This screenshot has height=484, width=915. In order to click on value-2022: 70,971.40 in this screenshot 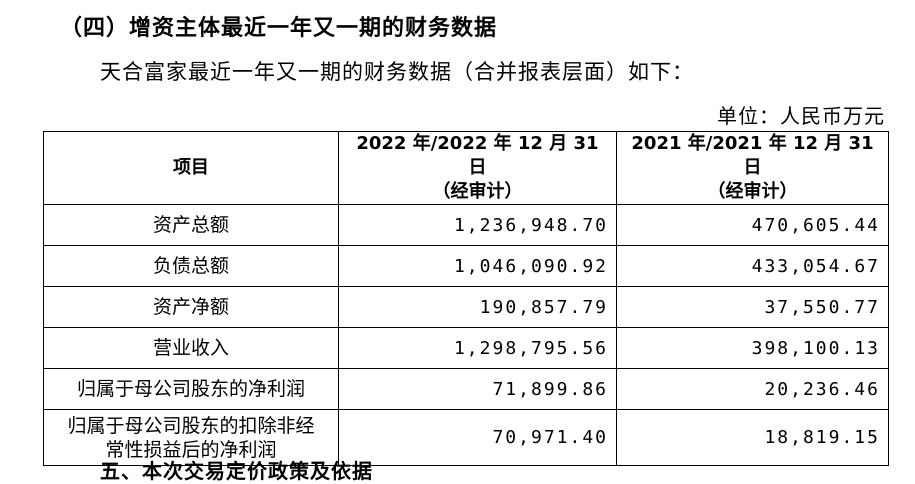, I will do `click(477, 437)`.